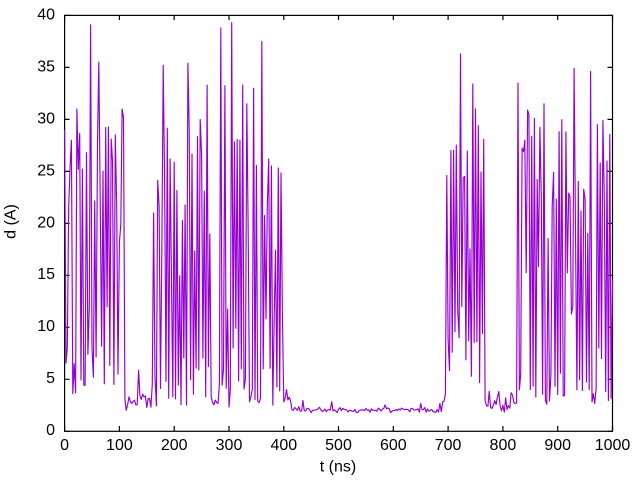 This screenshot has width=640, height=480. Describe the element at coordinates (613, 445) in the screenshot. I see `svg-text: 1000` at that location.